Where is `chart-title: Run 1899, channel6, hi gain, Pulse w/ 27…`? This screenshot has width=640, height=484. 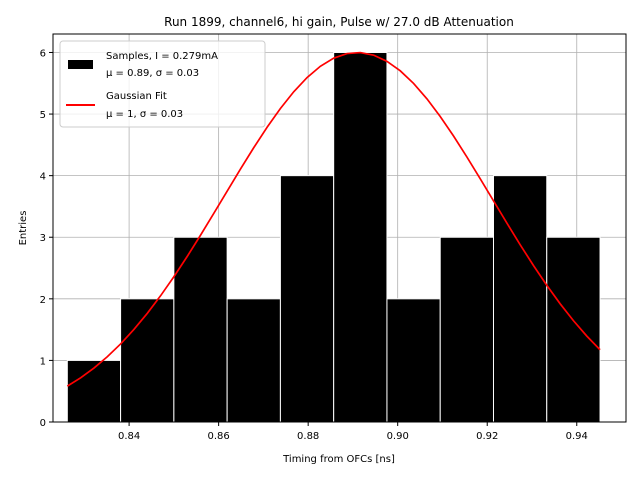
chart-title: Run 1899, channel6, hi gain, Pulse w/ 27… is located at coordinates (339, 22).